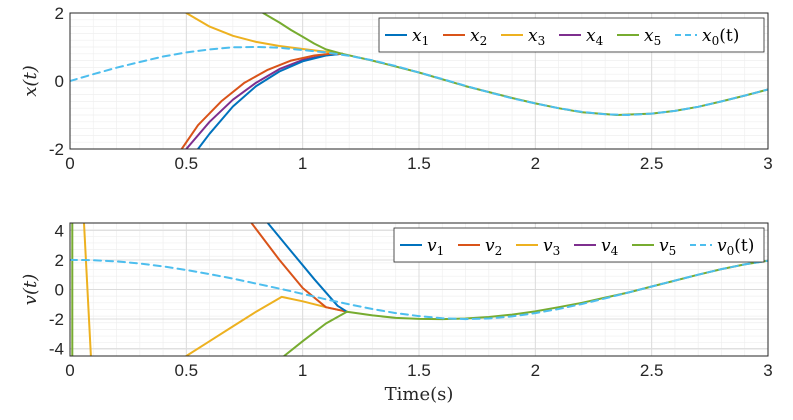 The height and width of the screenshot is (420, 793). I want to click on legend-label: x4, so click(595, 37).